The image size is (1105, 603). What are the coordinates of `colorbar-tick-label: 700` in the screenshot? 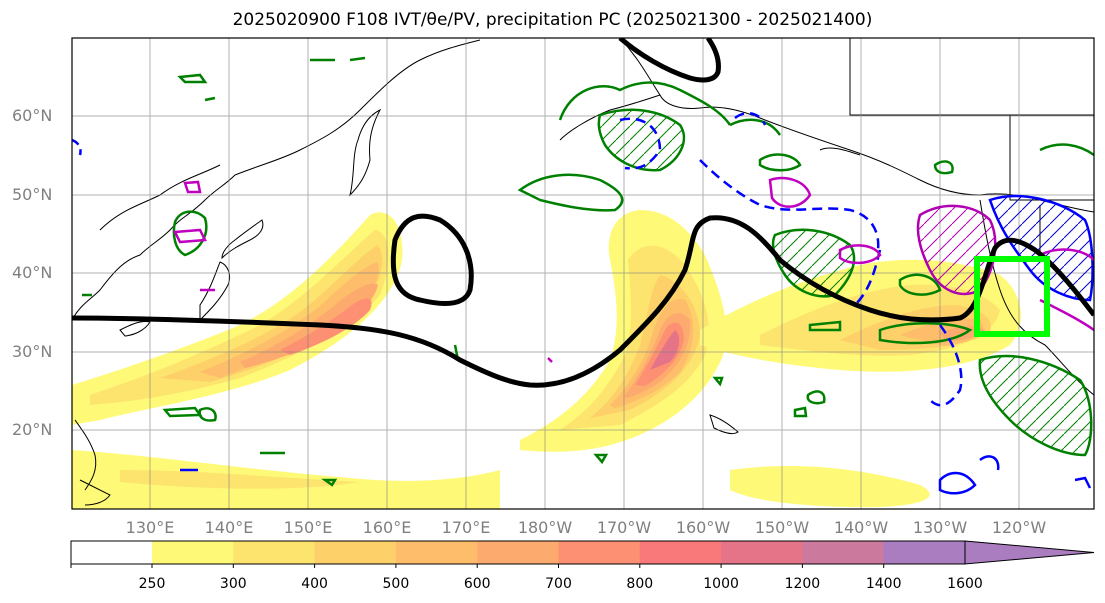 It's located at (558, 584).